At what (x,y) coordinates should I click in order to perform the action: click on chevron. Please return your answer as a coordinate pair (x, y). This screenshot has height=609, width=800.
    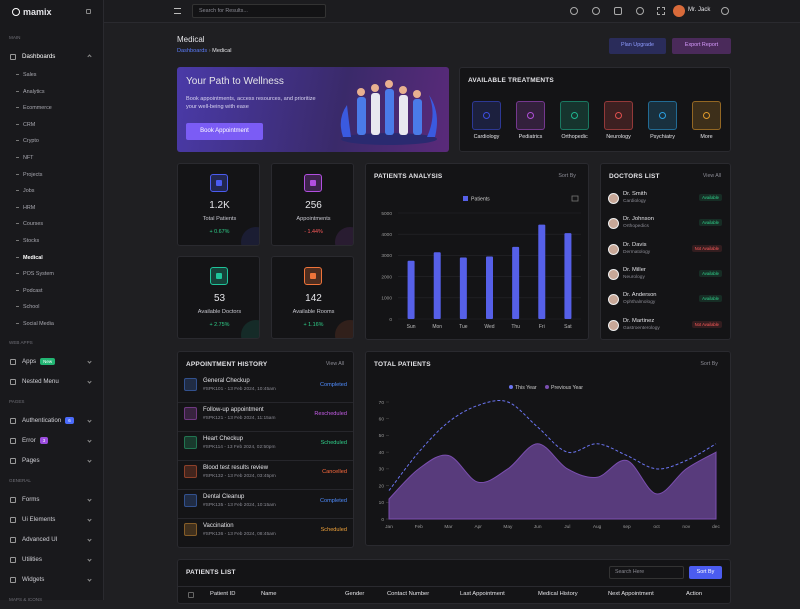
    Looking at the image, I should click on (89, 460).